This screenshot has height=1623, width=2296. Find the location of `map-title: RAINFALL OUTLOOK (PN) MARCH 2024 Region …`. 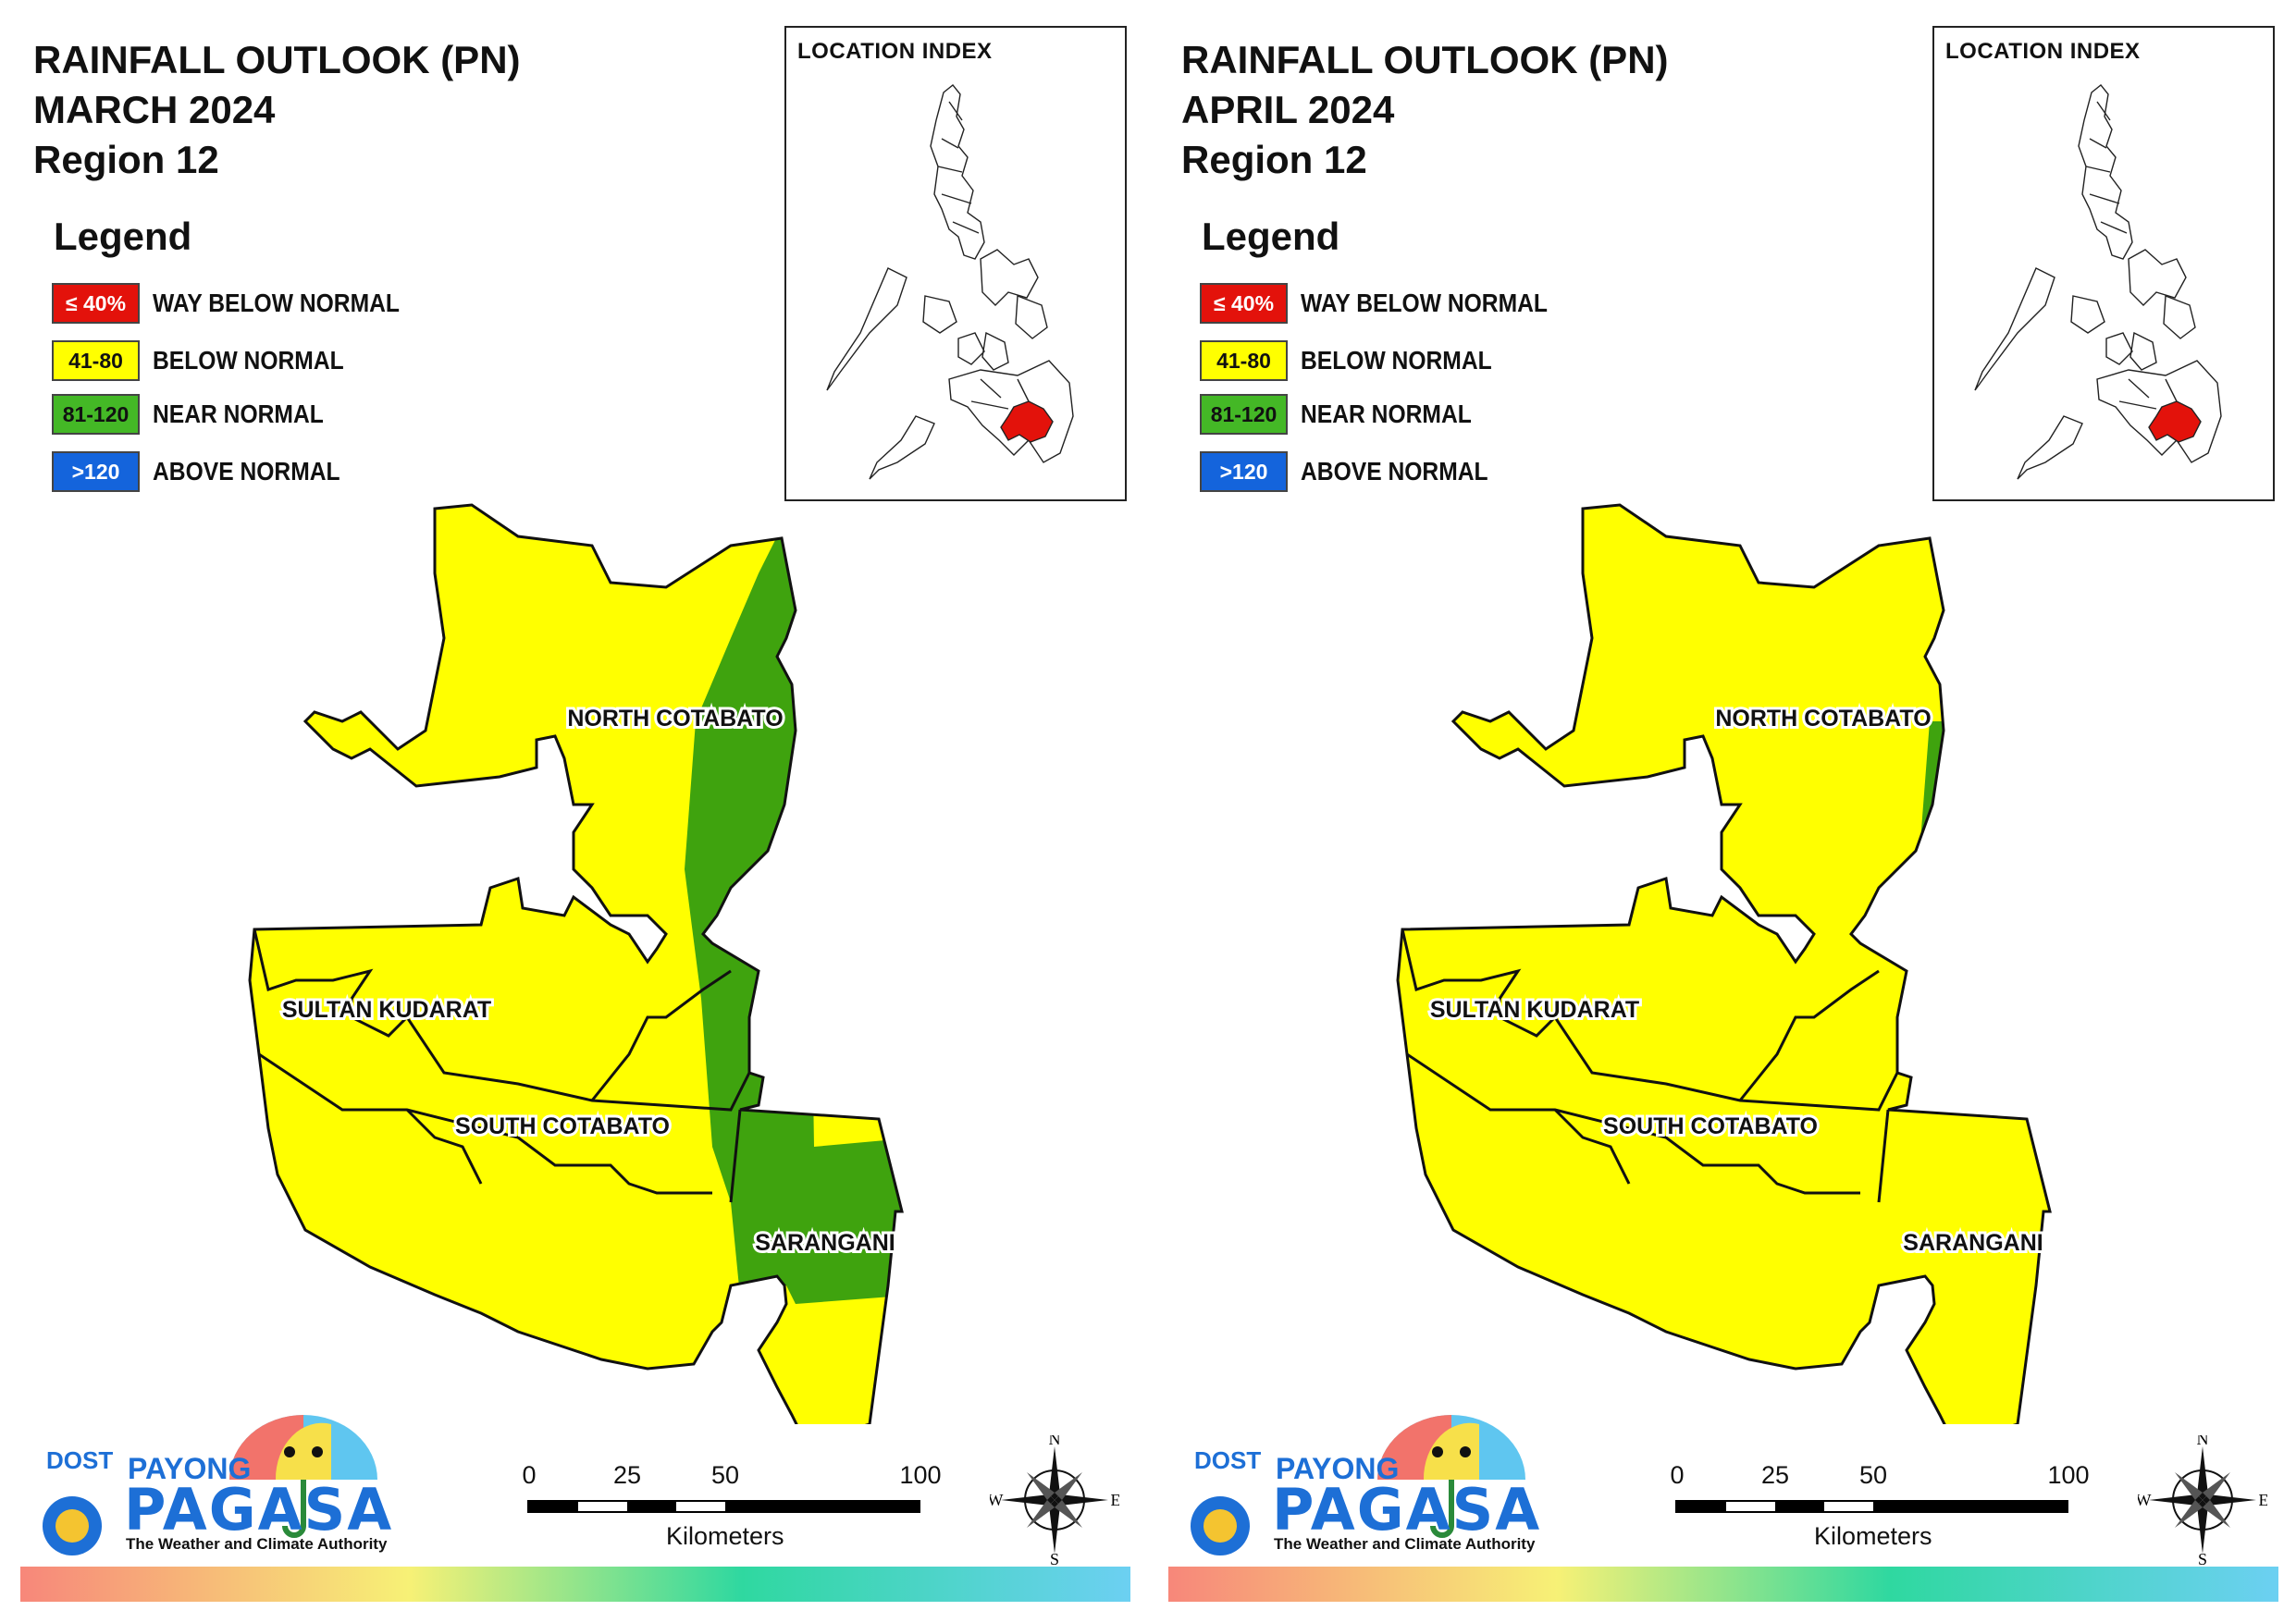

map-title: RAINFALL OUTLOOK (PN) MARCH 2024 Region … is located at coordinates (277, 110).